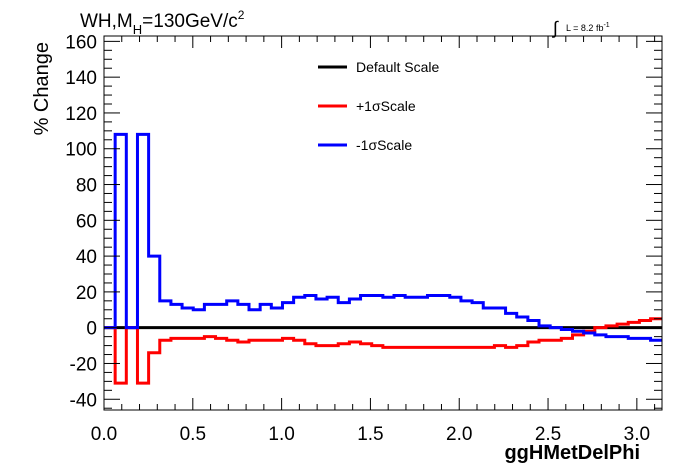 This screenshot has height=472, width=696. Describe the element at coordinates (83, 400) in the screenshot. I see `y-tick-label: -40` at that location.